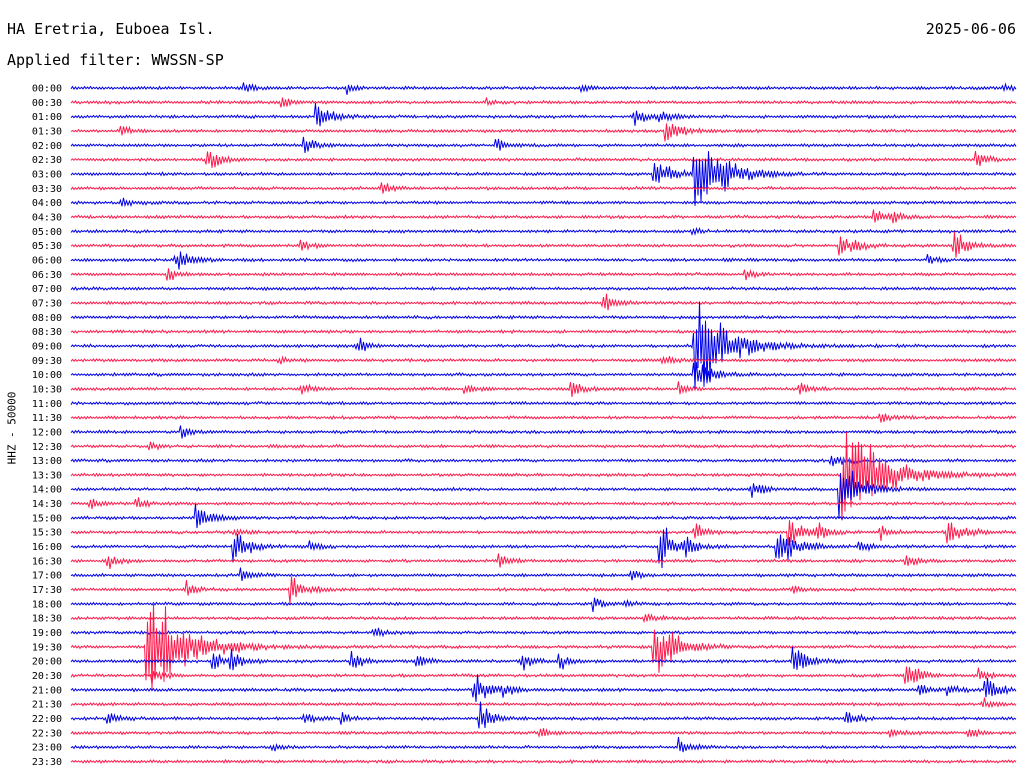 The height and width of the screenshot is (780, 1024). Describe the element at coordinates (115, 60) in the screenshot. I see `filter-label: Applied filter: WWSSN-SP` at that location.